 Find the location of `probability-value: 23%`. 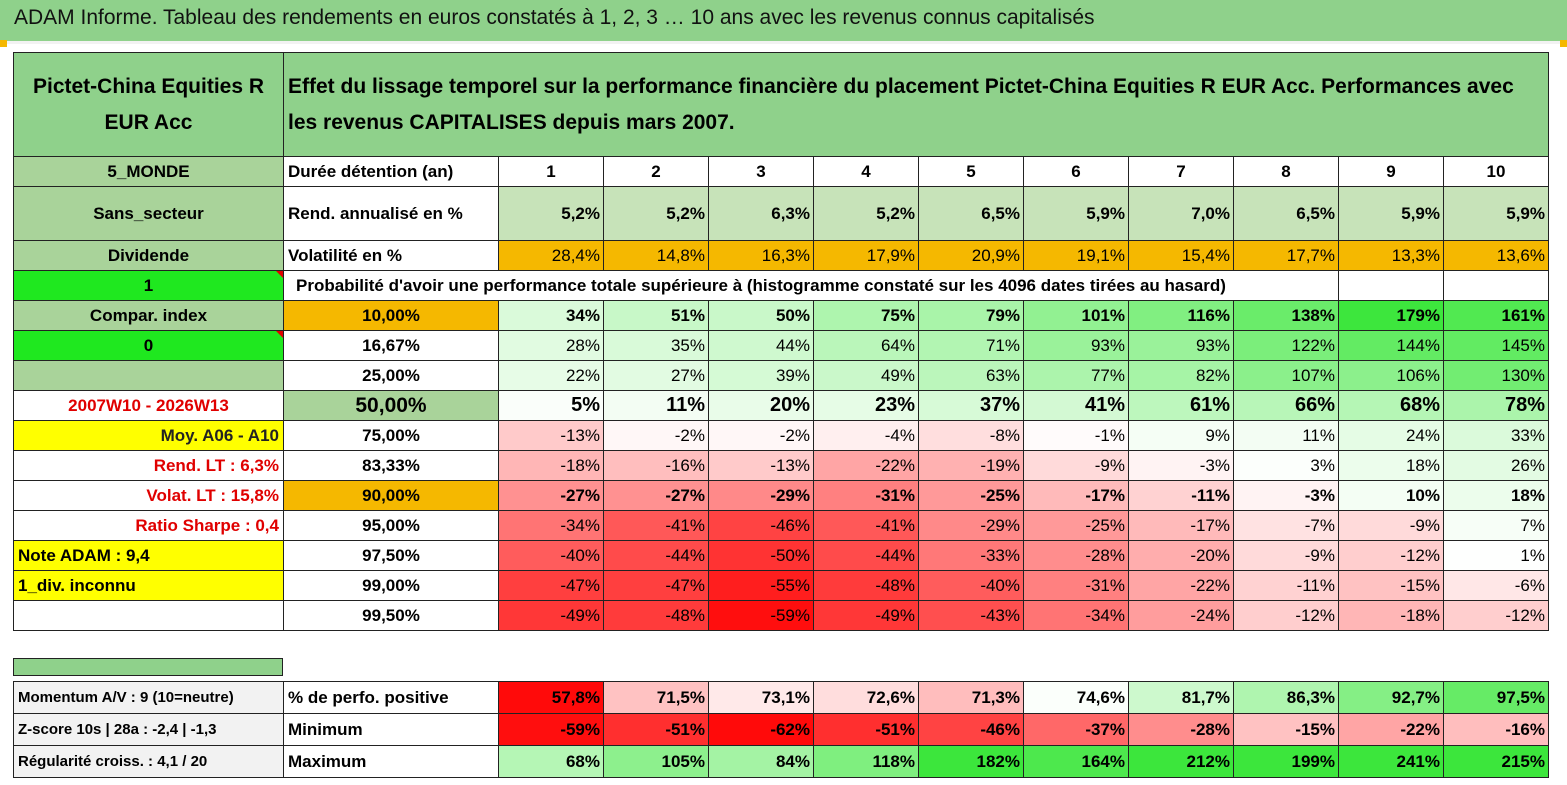

probability-value: 23% is located at coordinates (866, 405).